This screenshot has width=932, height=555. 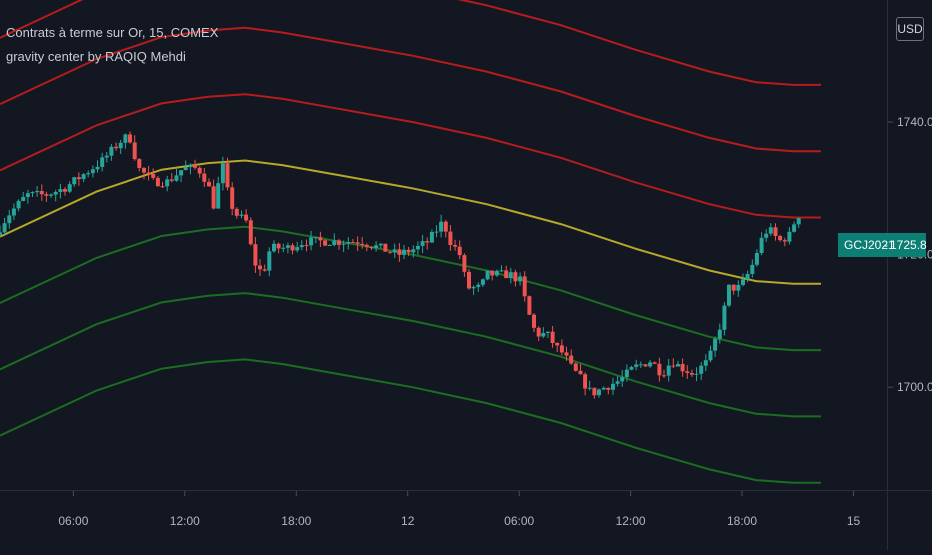 What do you see at coordinates (854, 521) in the screenshot?
I see `x-tick-label: 15` at bounding box center [854, 521].